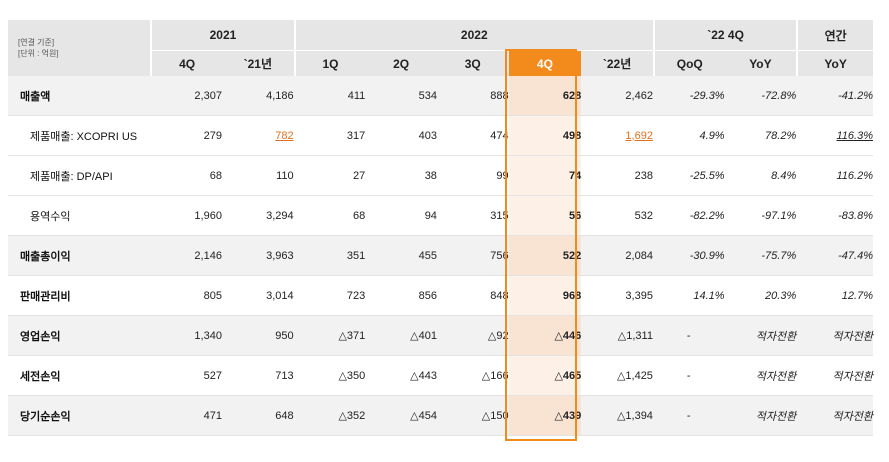 Image resolution: width=889 pixels, height=462 pixels. Describe the element at coordinates (617, 176) in the screenshot. I see `cell: 238` at that location.